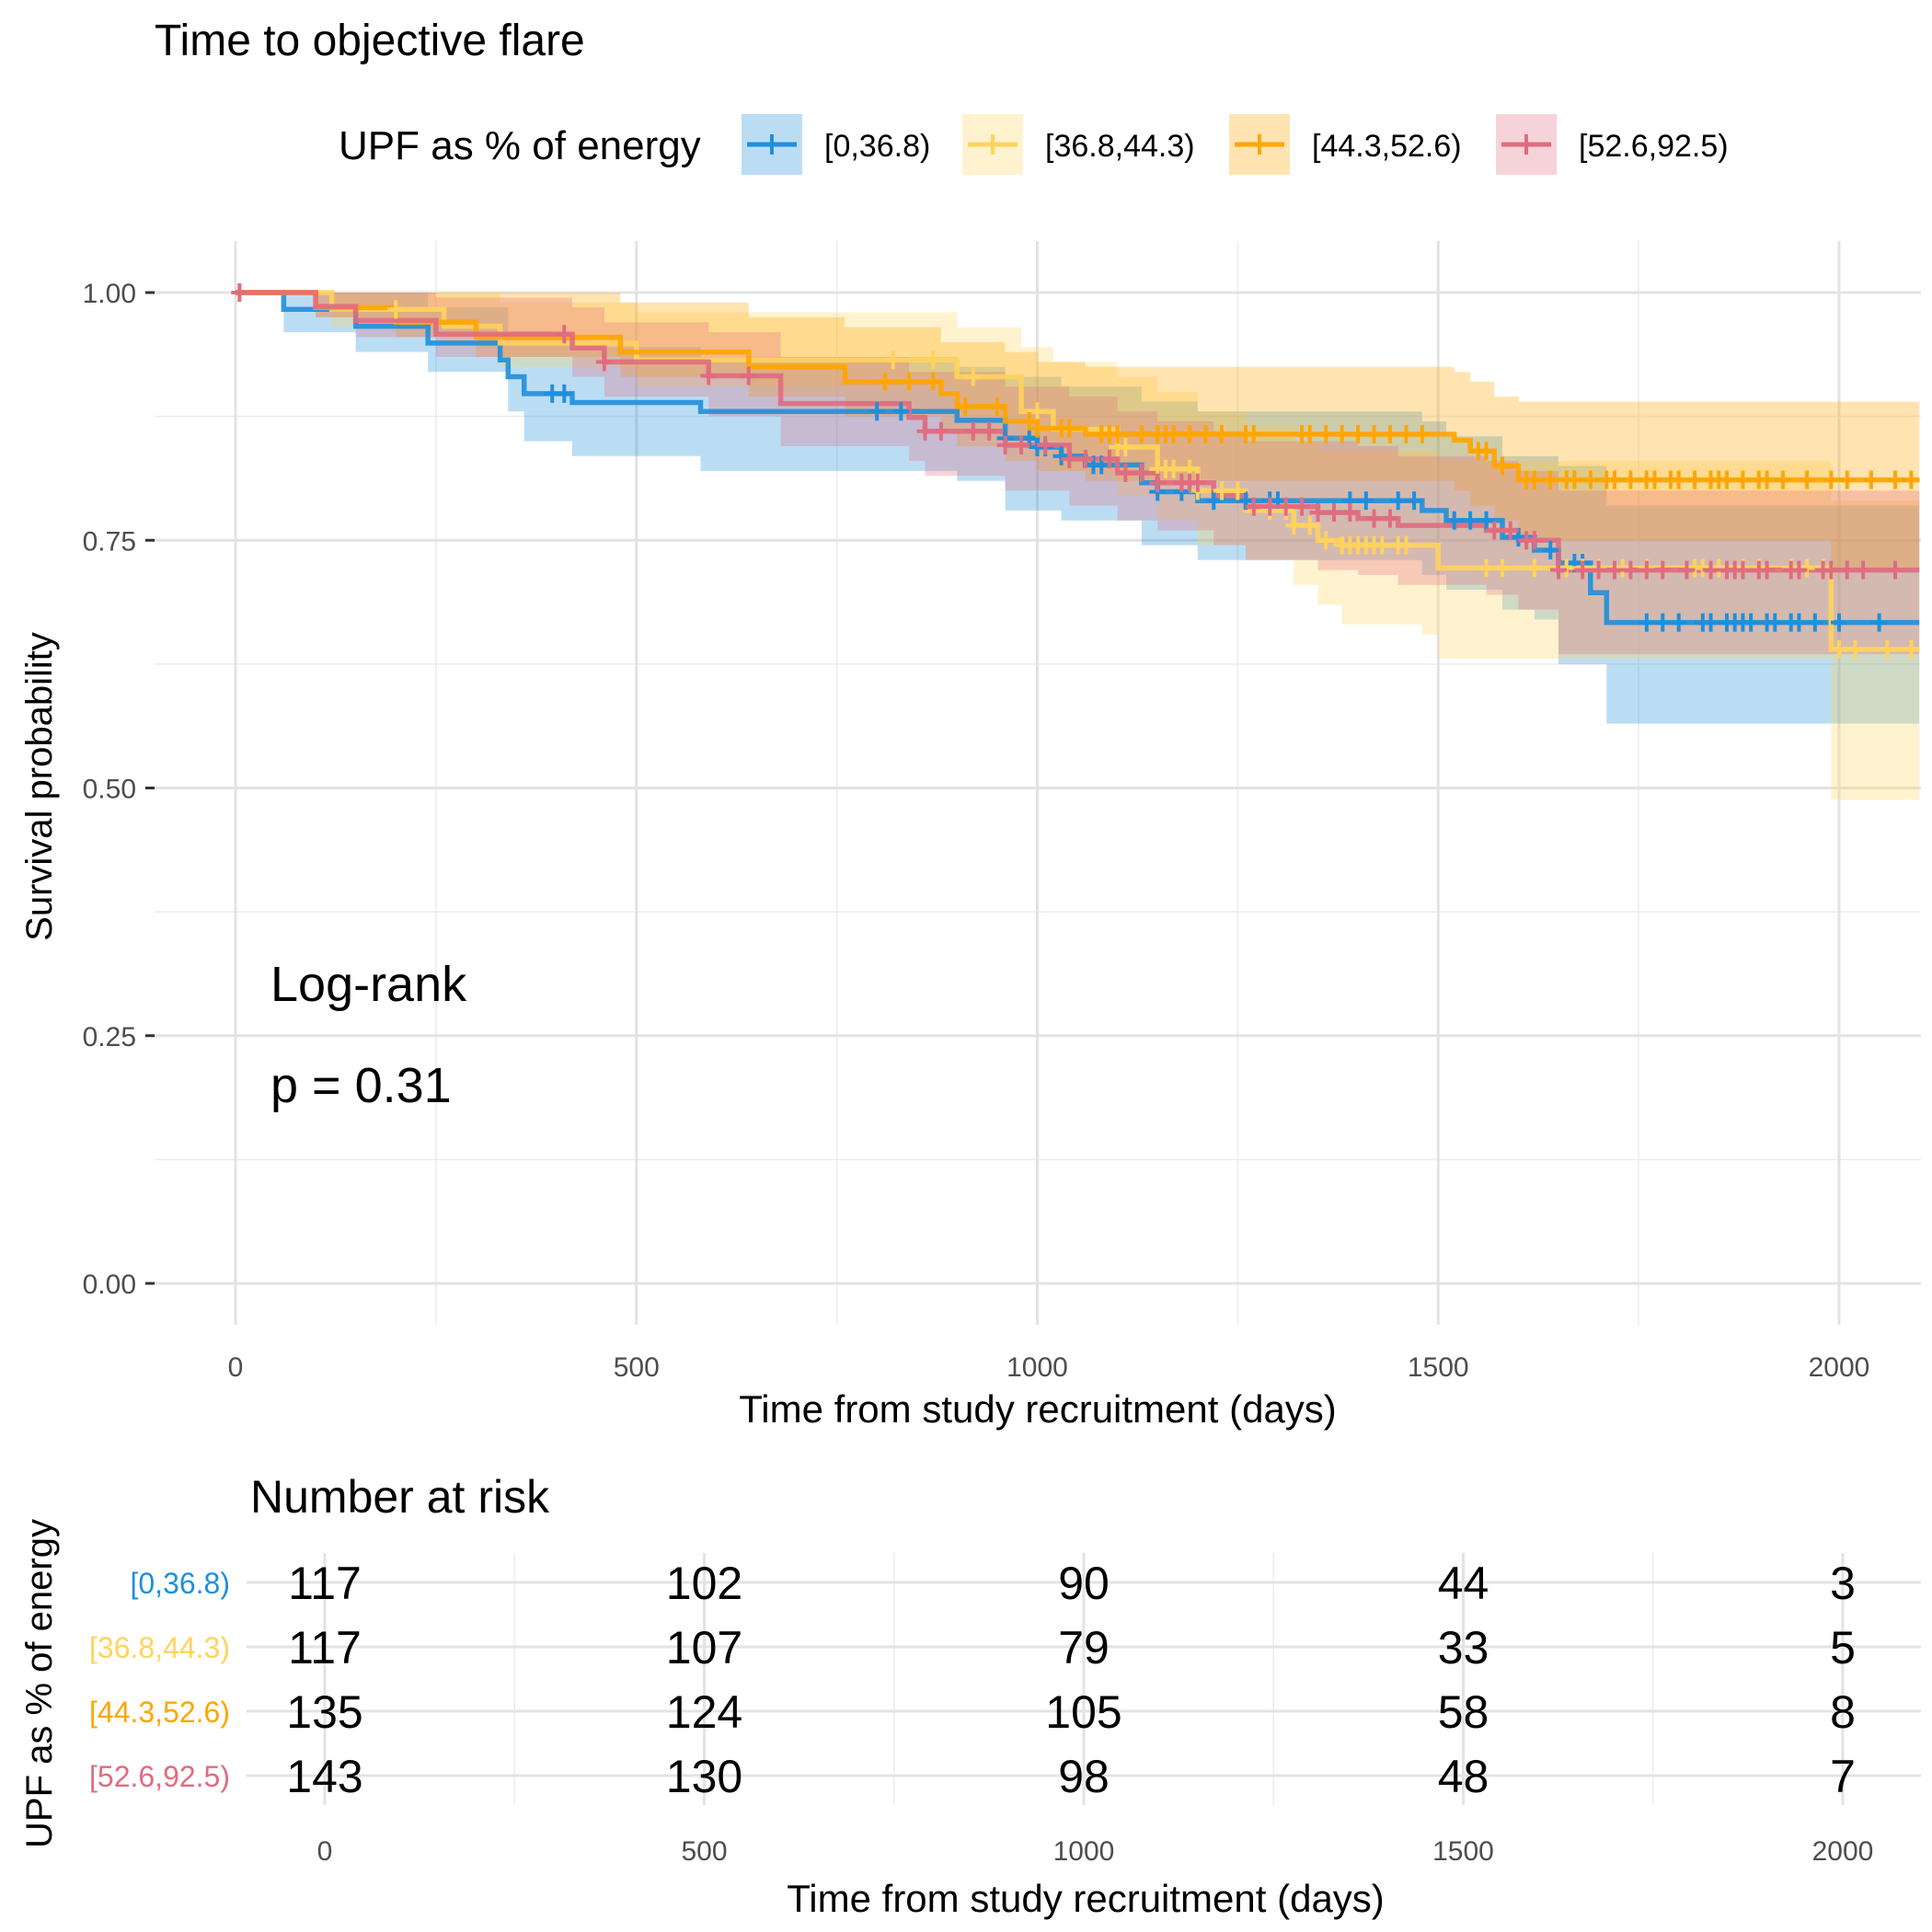 This screenshot has height=1932, width=1932. What do you see at coordinates (39, 786) in the screenshot?
I see `y-axis-label: Survival probability` at bounding box center [39, 786].